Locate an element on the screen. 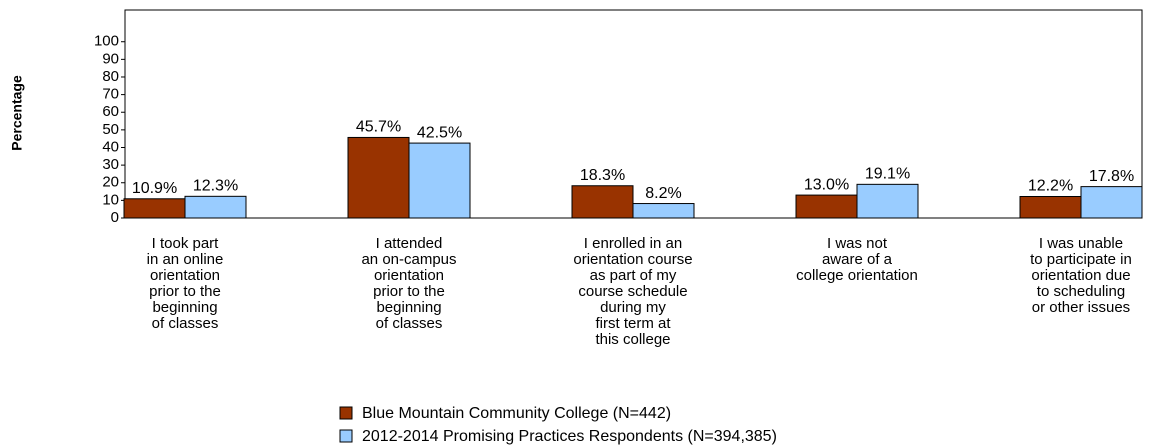 The width and height of the screenshot is (1151, 447). x-tick-label: to participate in is located at coordinates (1081, 259).